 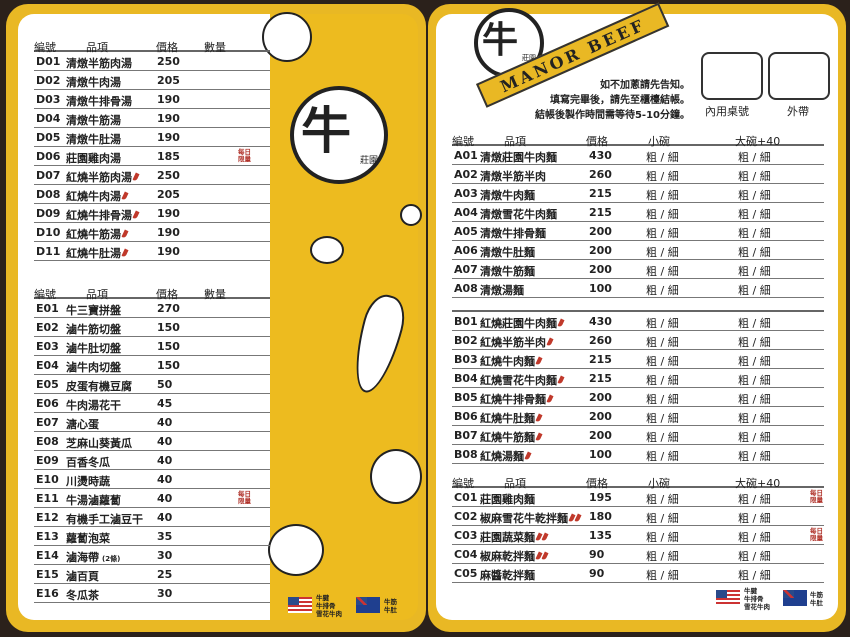 I want to click on menu-item-row: E13 蘿蔔泡菜 35, so click(x=152, y=536).